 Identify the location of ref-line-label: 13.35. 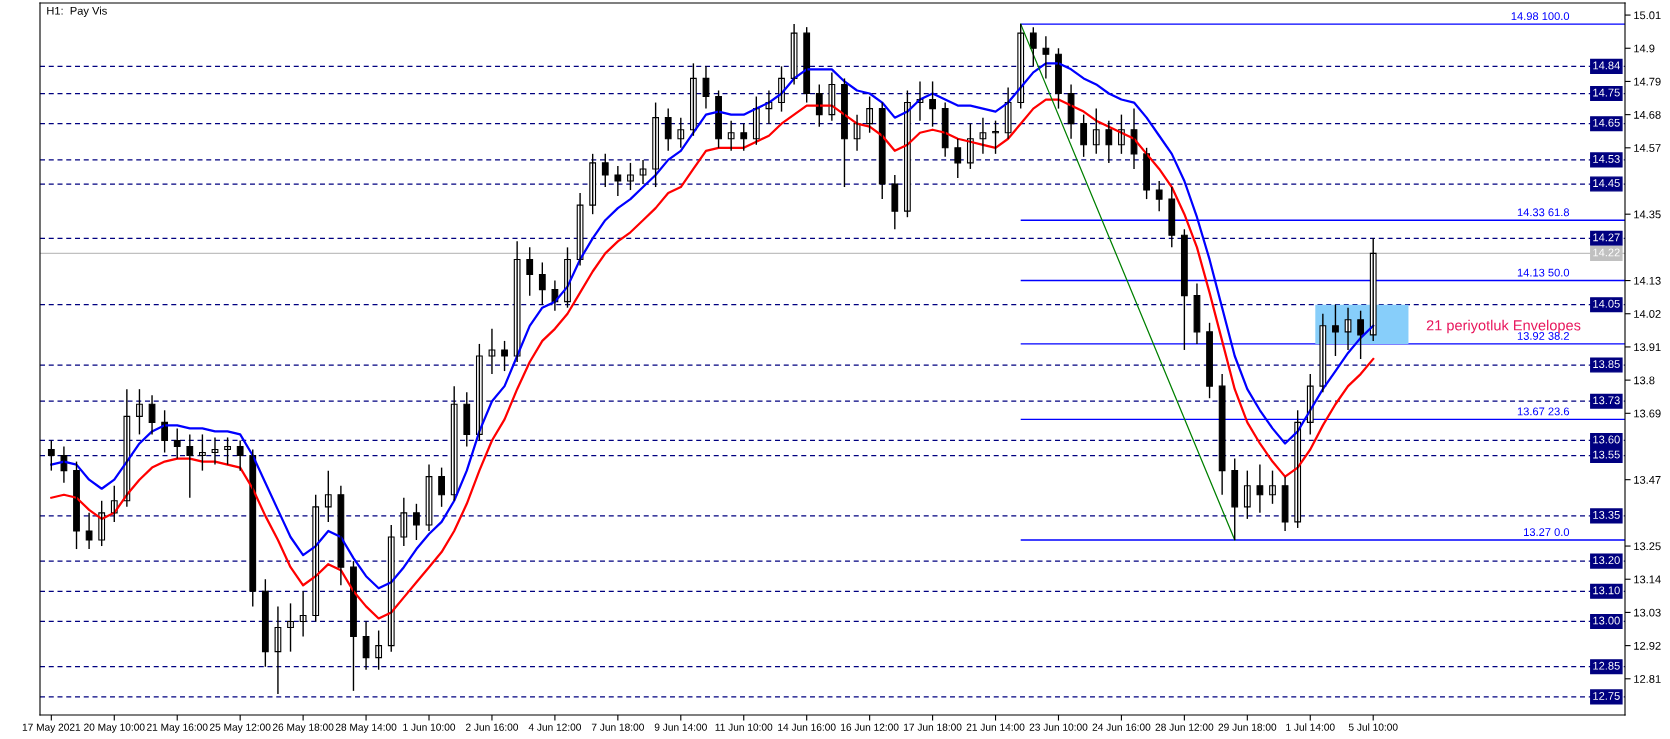
(1606, 515).